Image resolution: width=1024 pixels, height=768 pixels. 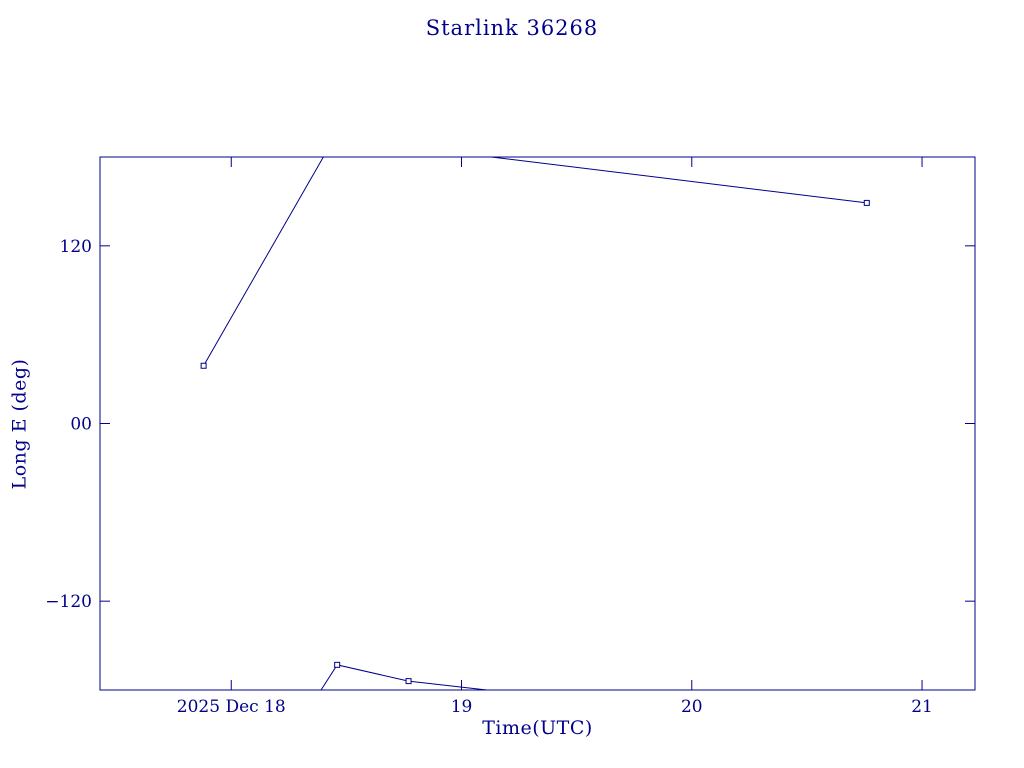 I want to click on chart-title: Starlink 36268, so click(x=512, y=28).